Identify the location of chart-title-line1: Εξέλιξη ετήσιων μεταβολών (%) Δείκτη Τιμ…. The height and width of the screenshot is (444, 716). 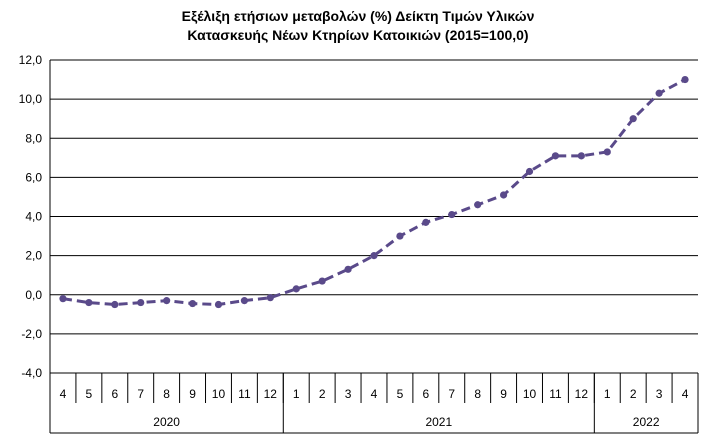
(358, 16).